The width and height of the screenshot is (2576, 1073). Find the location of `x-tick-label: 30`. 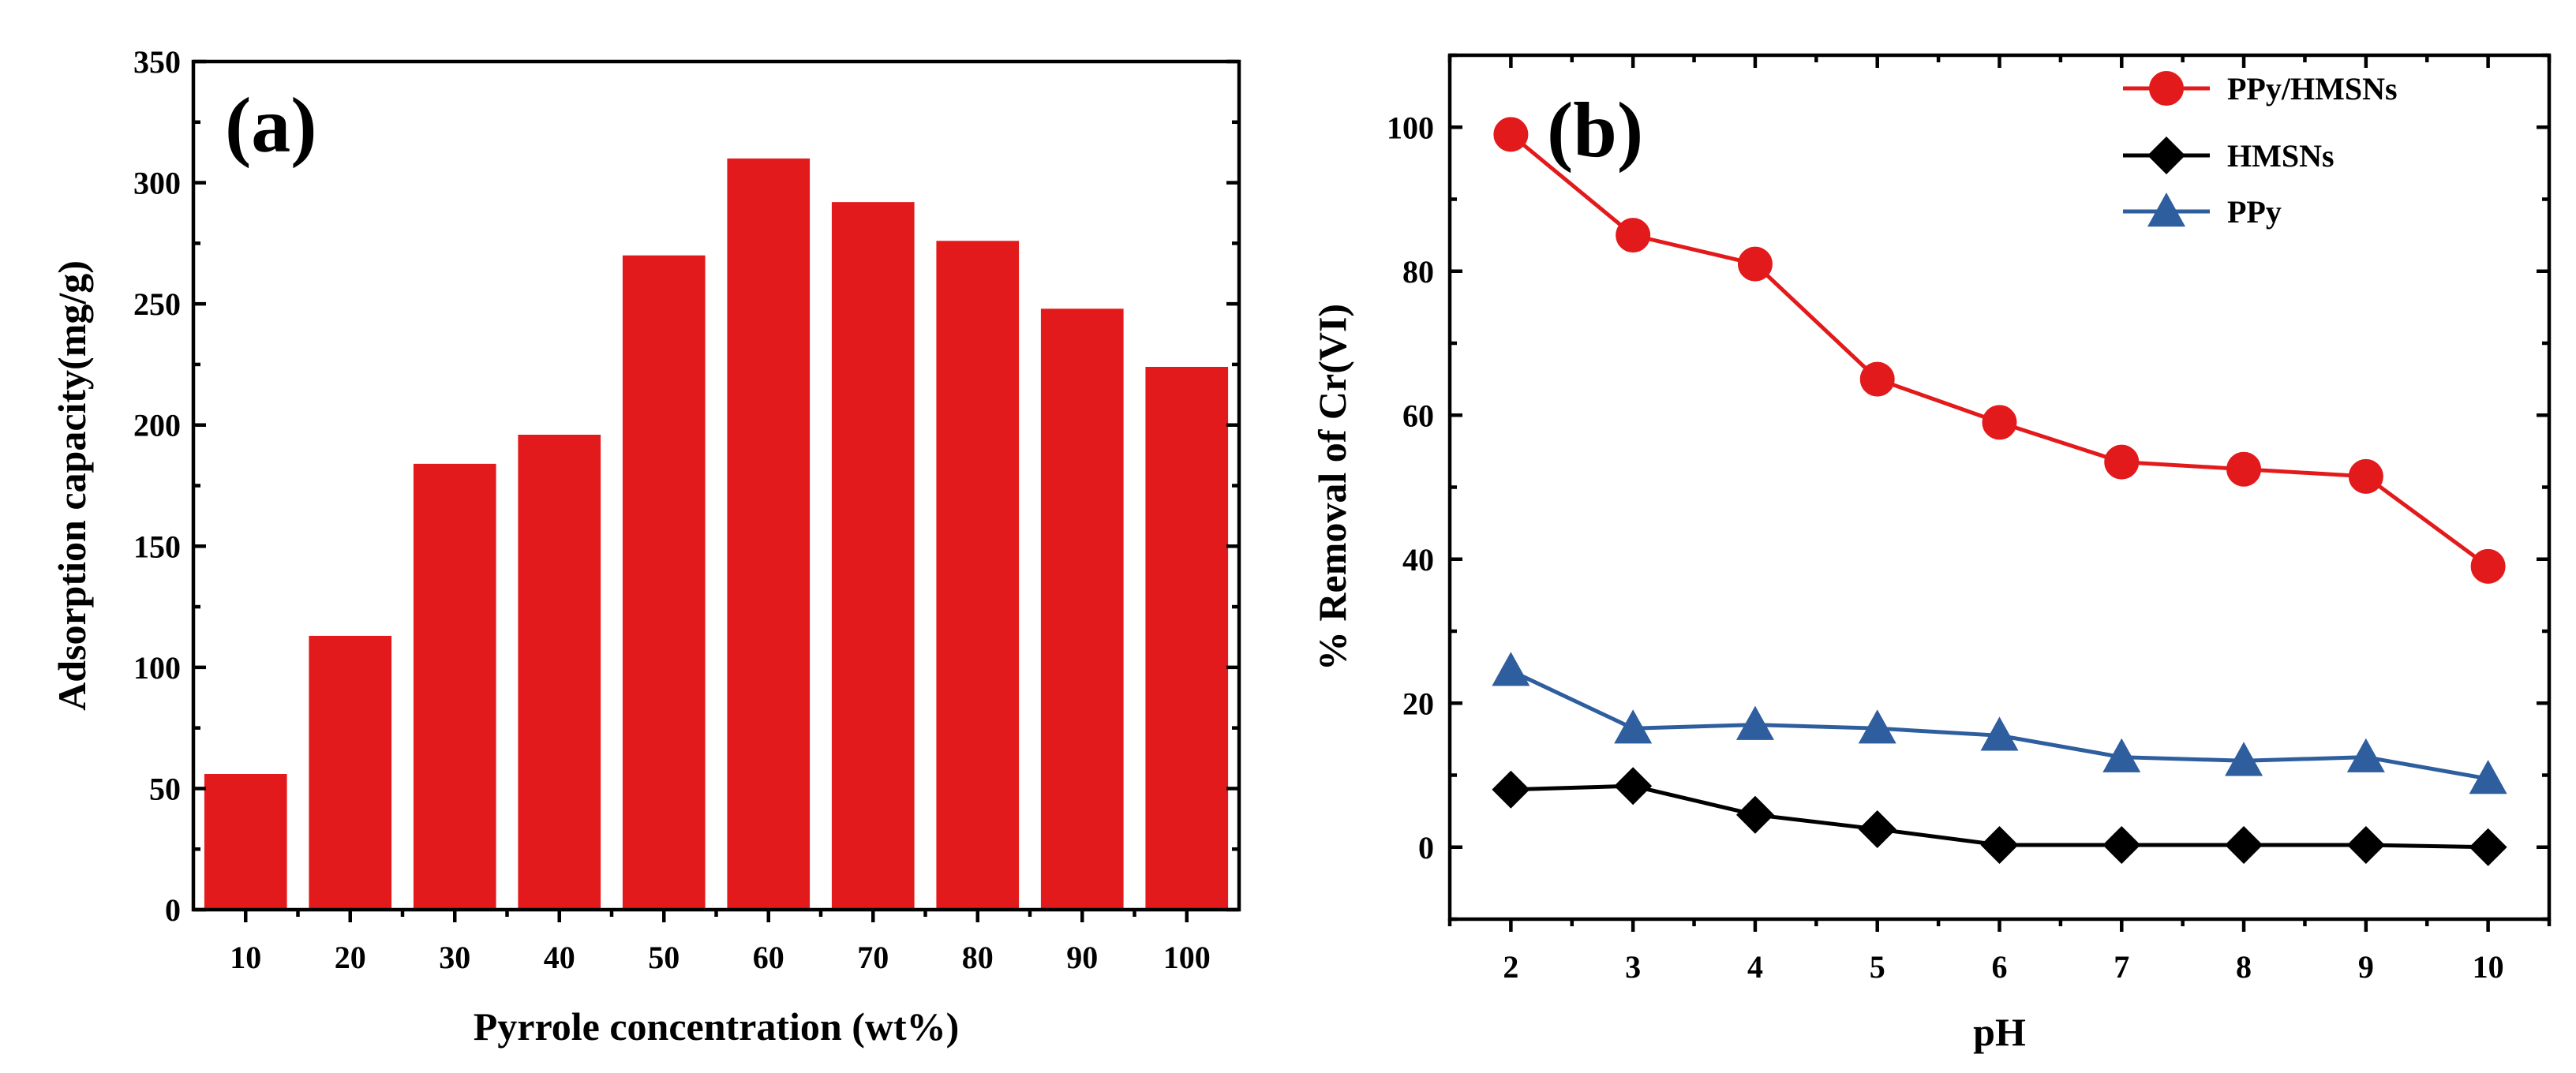

x-tick-label: 30 is located at coordinates (454, 957).